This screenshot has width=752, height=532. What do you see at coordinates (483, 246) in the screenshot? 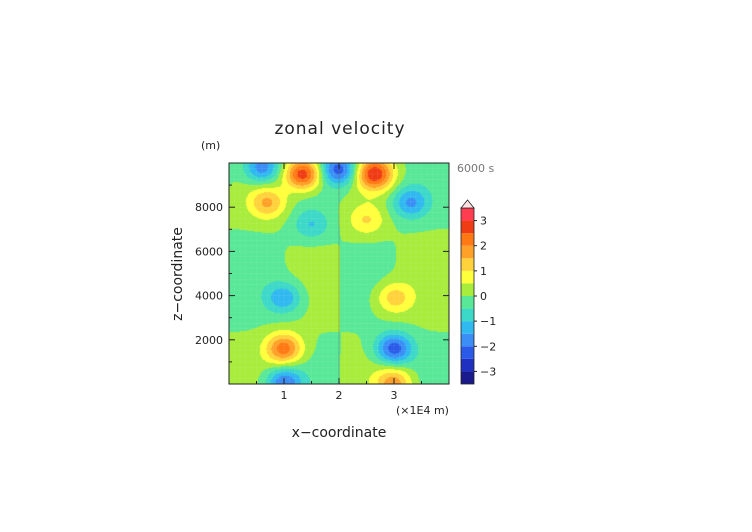
I see `colorbar-tick-label: 2` at bounding box center [483, 246].